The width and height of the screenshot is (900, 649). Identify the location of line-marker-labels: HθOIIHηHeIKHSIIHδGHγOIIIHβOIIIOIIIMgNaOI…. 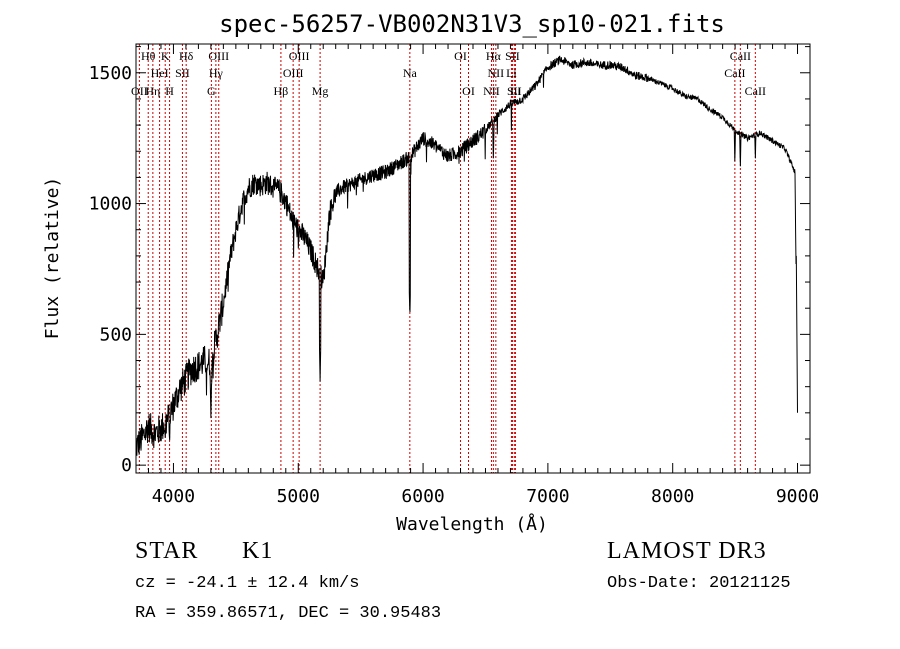
(448, 73).